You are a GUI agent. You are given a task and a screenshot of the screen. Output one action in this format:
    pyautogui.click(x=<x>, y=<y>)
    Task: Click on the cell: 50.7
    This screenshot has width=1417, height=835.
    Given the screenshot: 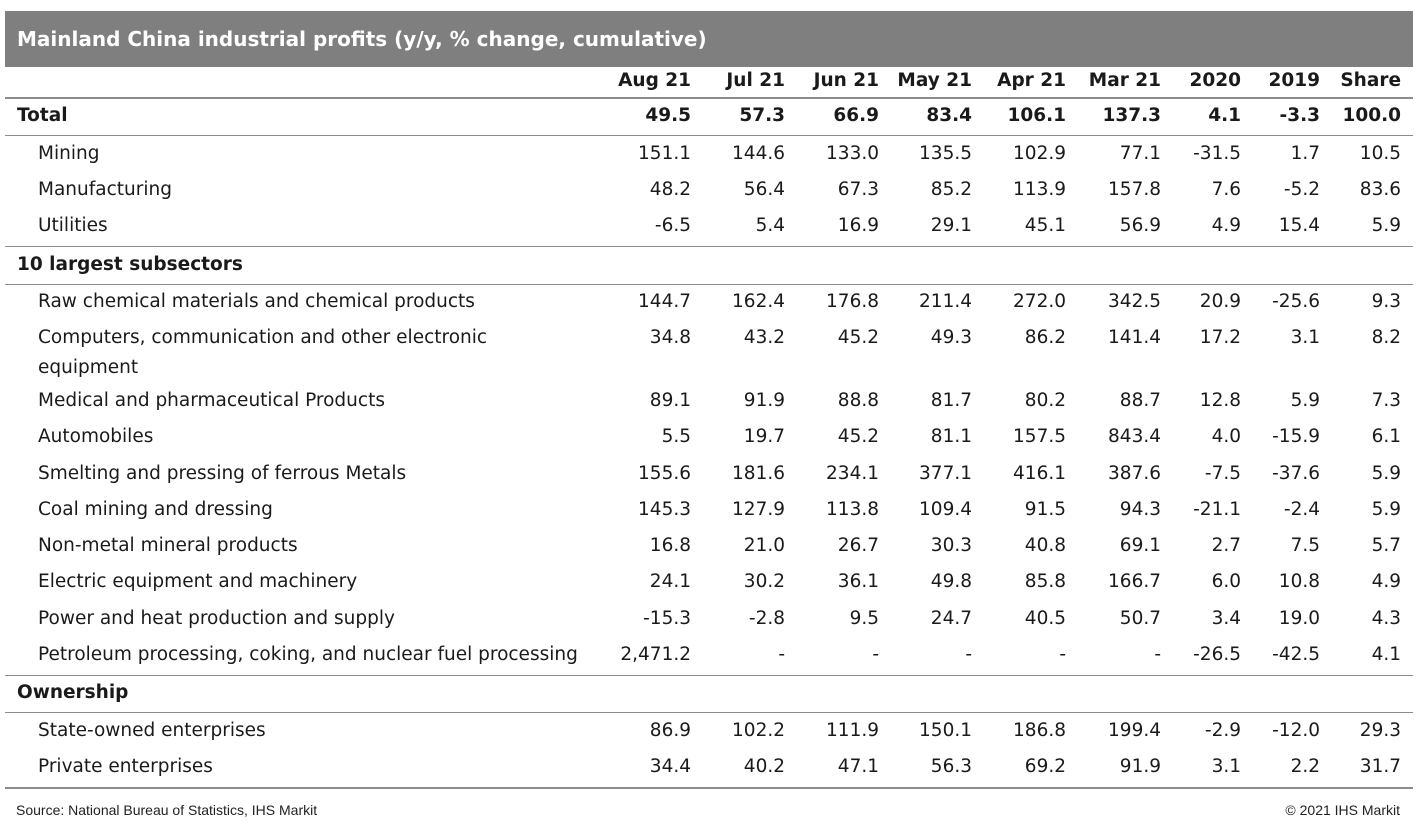 What is the action you would take?
    pyautogui.click(x=1140, y=618)
    